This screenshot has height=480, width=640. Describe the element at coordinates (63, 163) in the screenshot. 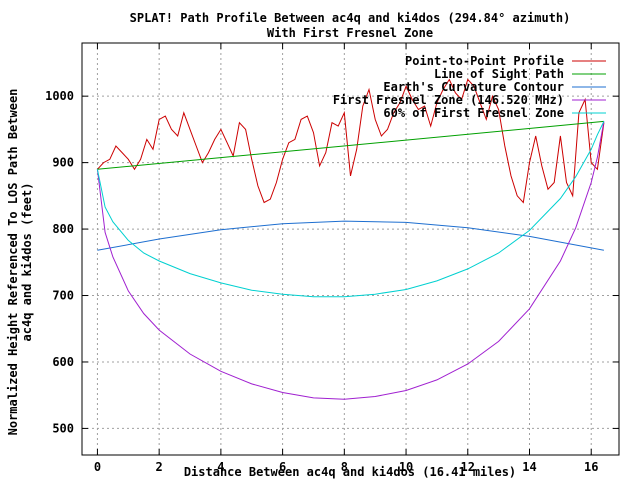

I see `y-tick-label: 900` at that location.